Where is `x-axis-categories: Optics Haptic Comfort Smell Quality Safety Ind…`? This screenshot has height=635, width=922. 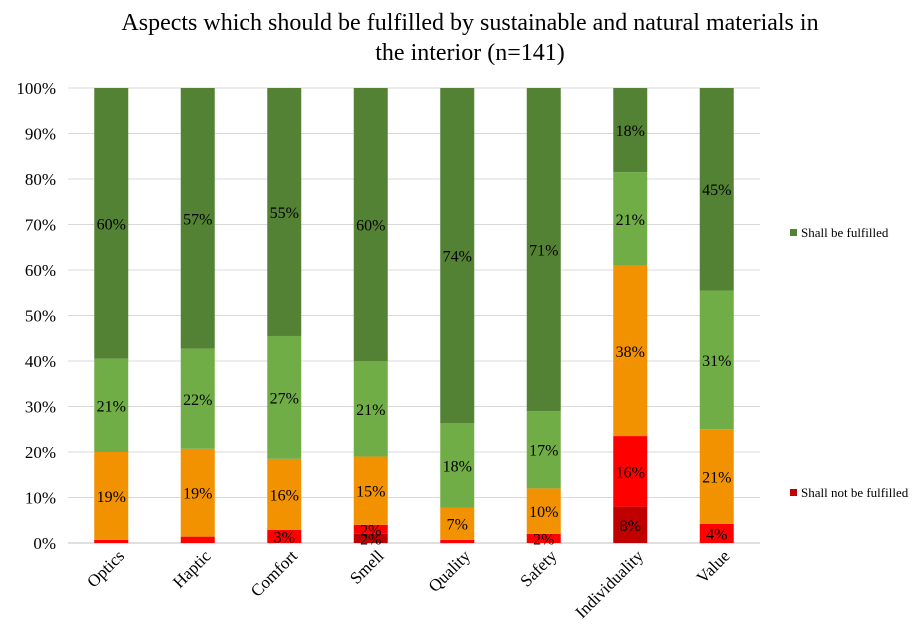 x-axis-categories: Optics Haptic Comfort Smell Quality Safety Ind… is located at coordinates (408, 584).